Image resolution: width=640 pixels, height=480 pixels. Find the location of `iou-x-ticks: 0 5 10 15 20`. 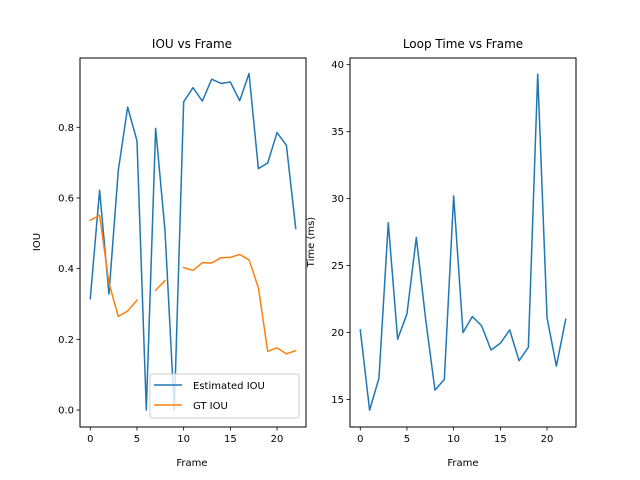

iou-x-ticks: 0 5 10 15 20 is located at coordinates (185, 436).